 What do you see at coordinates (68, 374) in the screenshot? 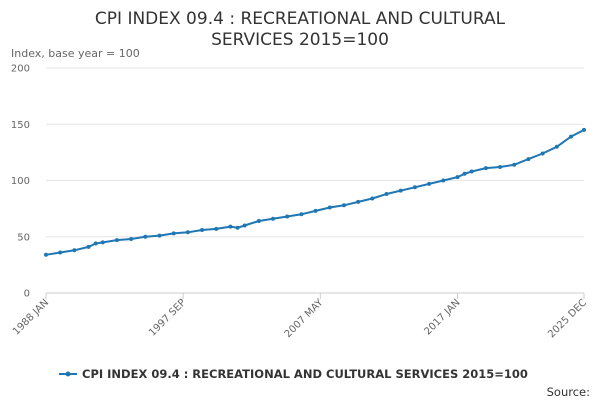
I see `legend-point-marker` at bounding box center [68, 374].